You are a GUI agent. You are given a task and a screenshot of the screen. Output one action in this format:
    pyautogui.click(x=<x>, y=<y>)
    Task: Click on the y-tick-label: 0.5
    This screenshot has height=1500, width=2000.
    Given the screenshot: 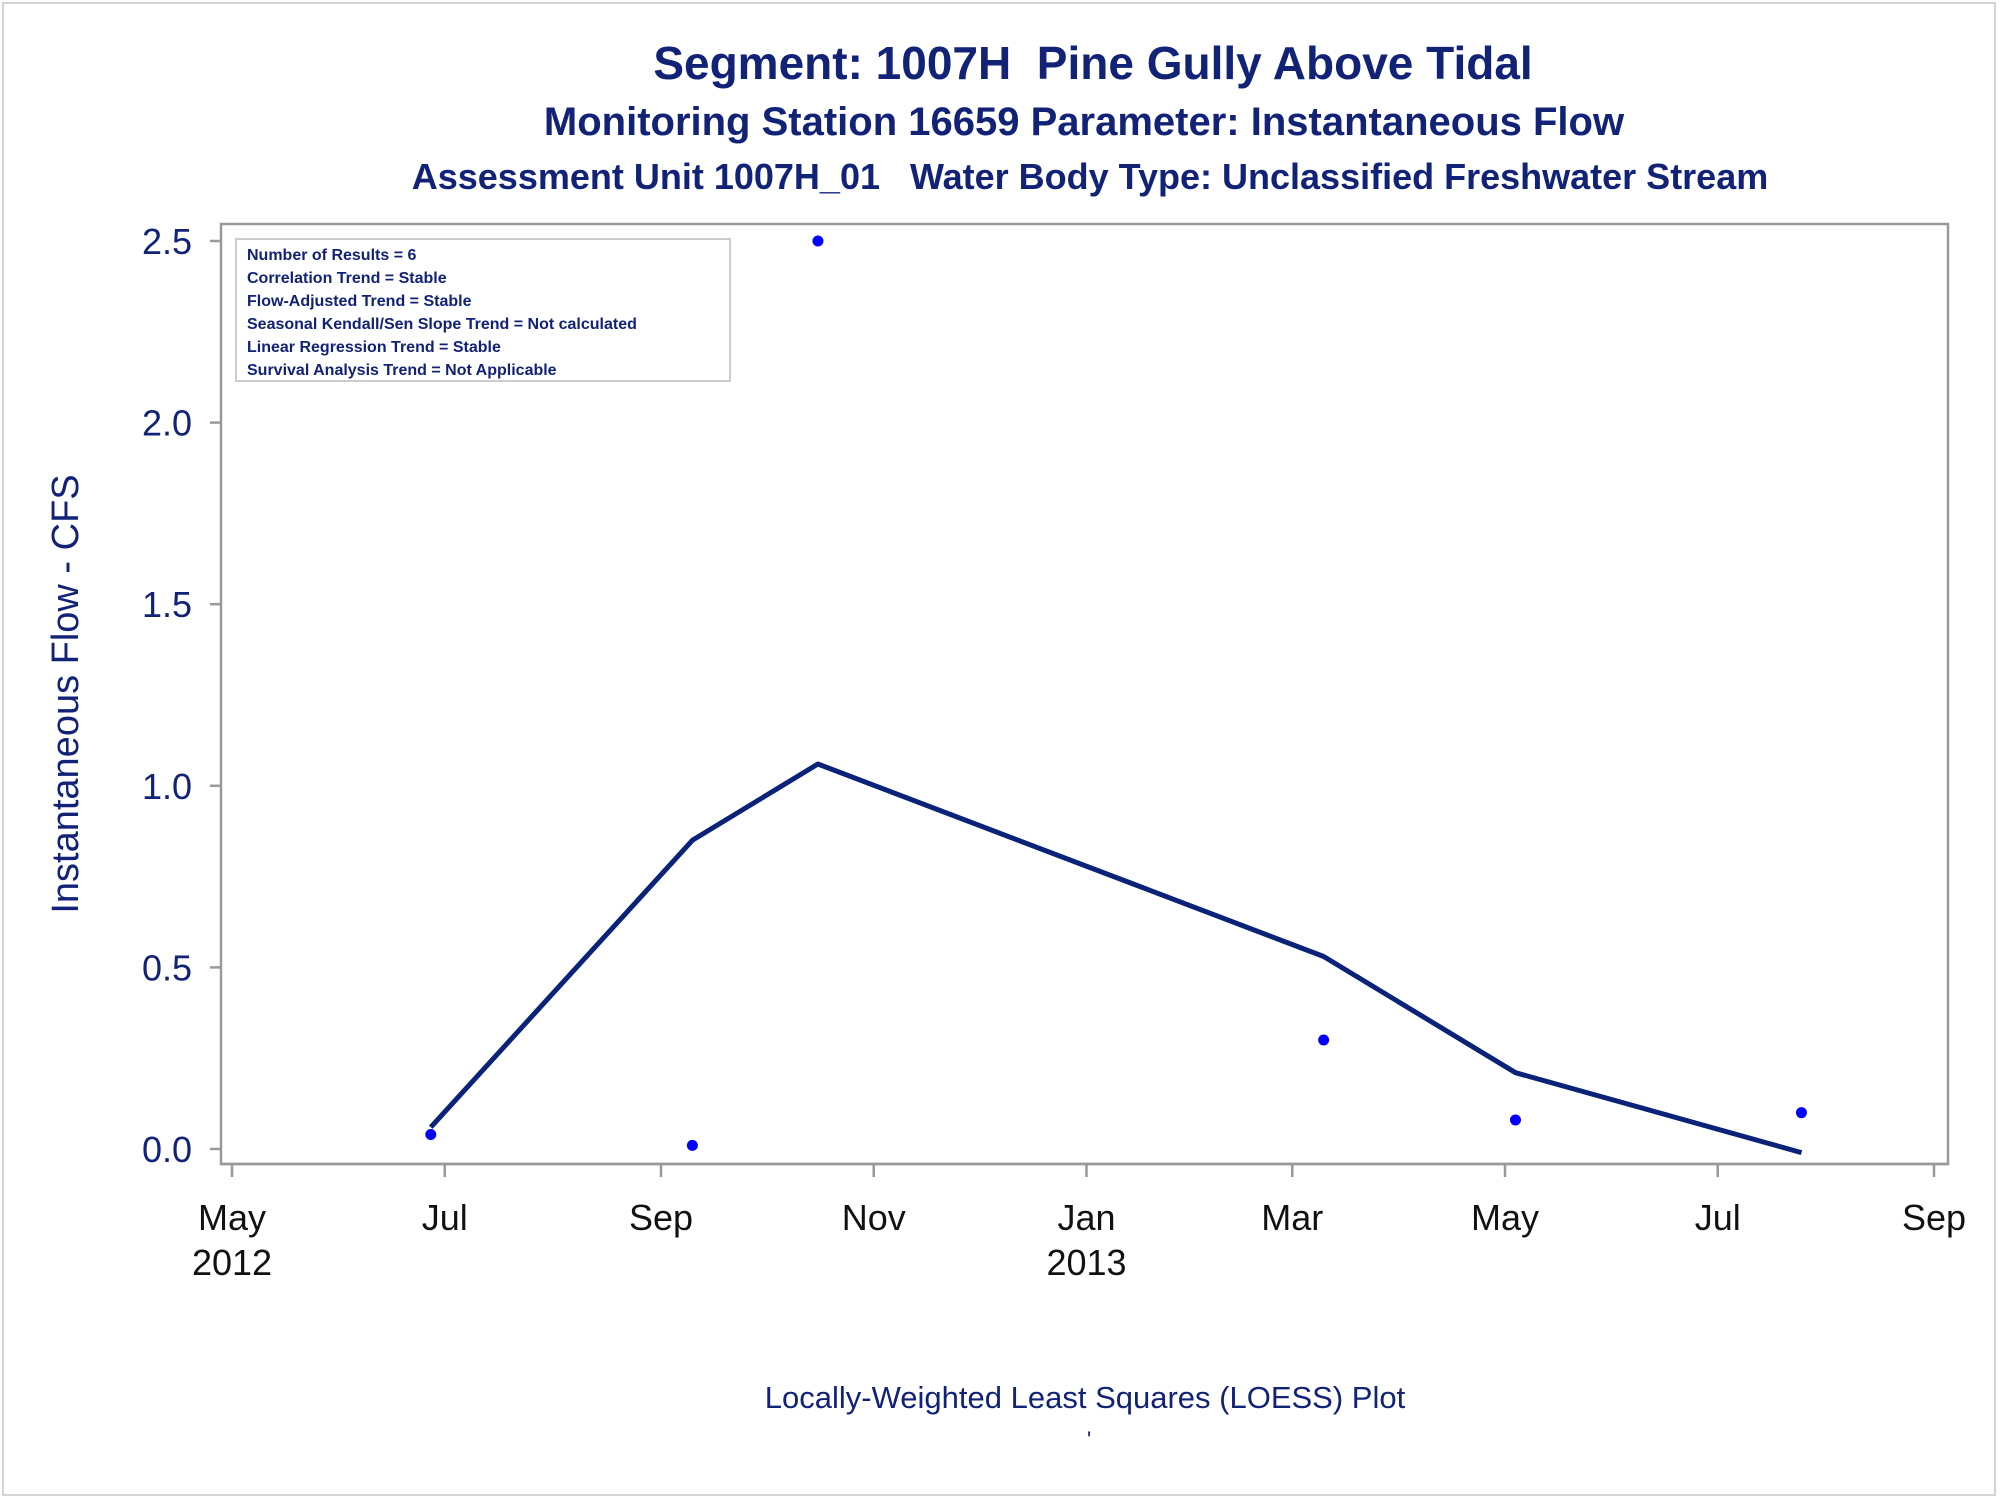 What is the action you would take?
    pyautogui.click(x=167, y=967)
    